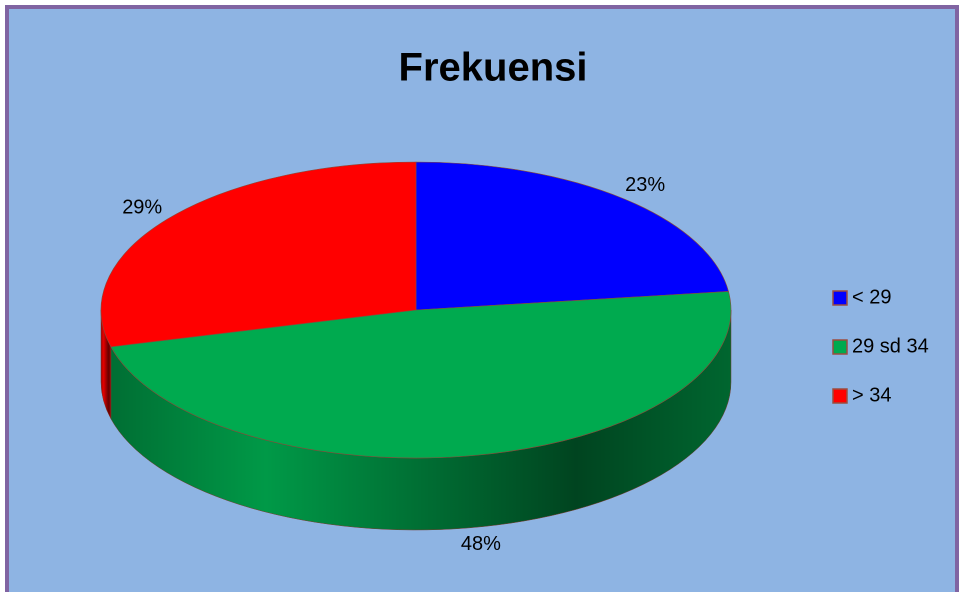 This screenshot has width=960, height=592. I want to click on legend-label: > 34, so click(871, 395).